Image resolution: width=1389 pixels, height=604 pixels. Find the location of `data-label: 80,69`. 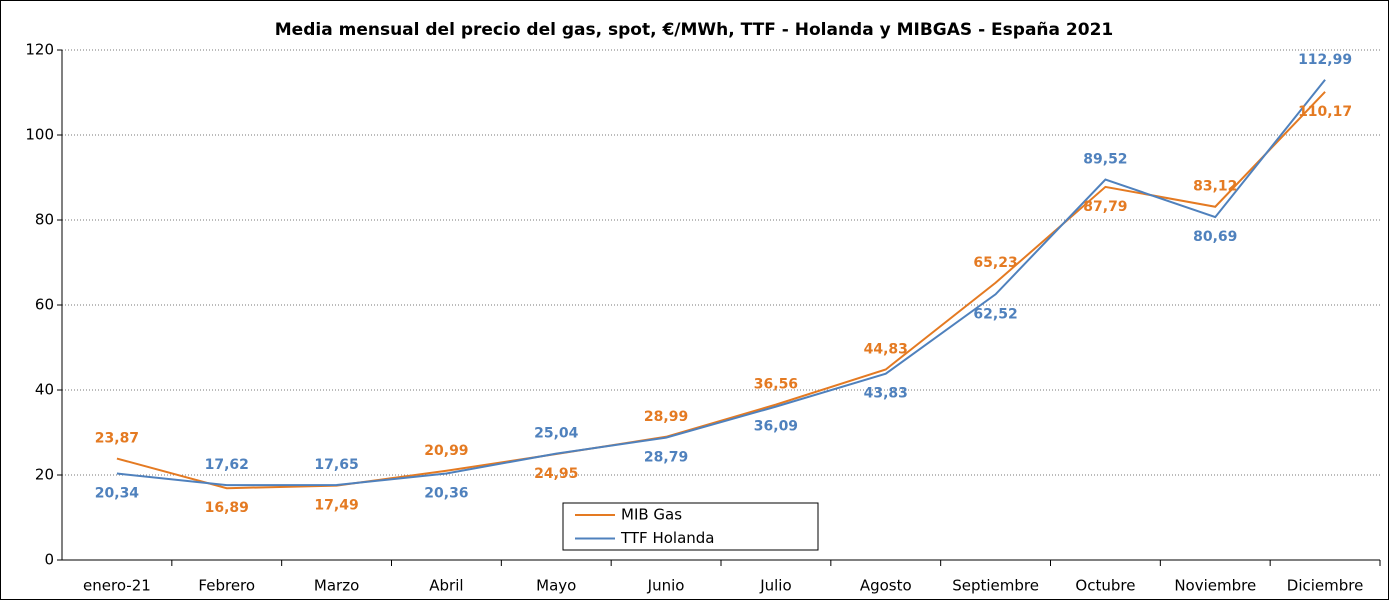

data-label: 80,69 is located at coordinates (1215, 237).